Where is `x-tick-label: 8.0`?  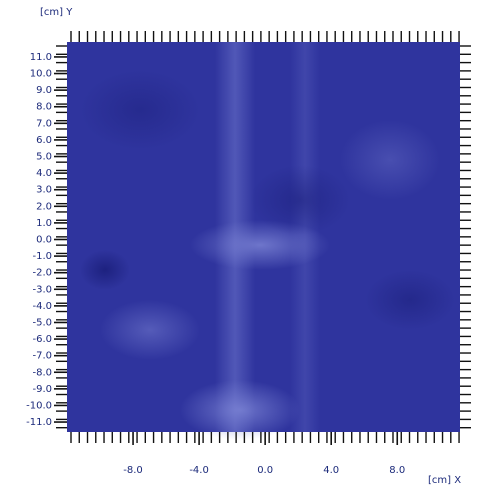
x-tick-label: 8.0 is located at coordinates (397, 470).